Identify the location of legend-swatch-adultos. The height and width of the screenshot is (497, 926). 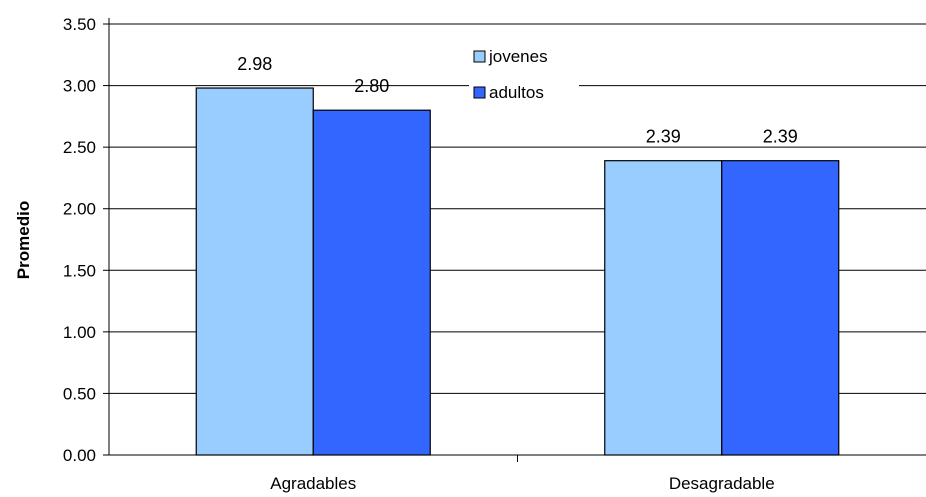
(479, 92).